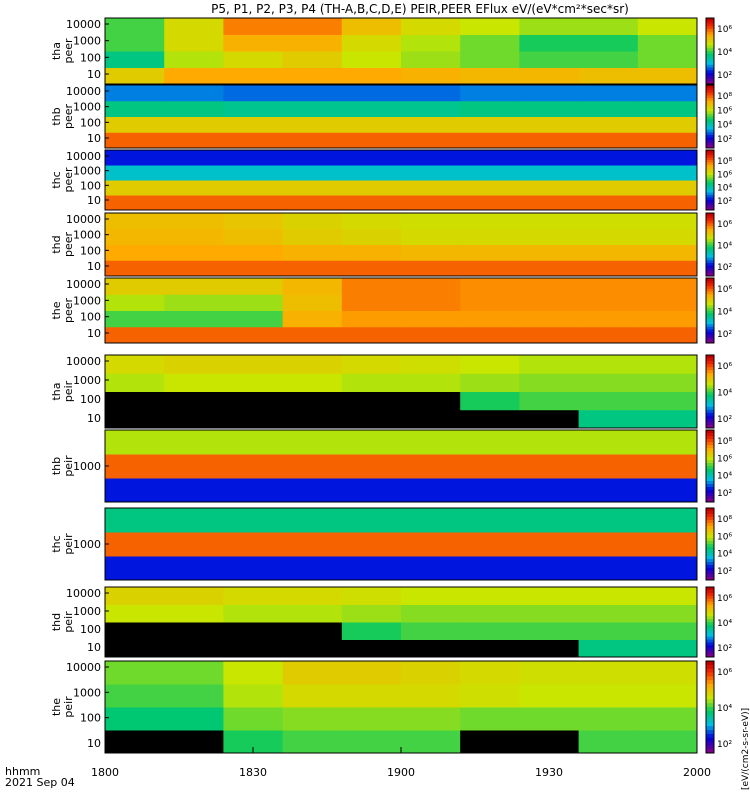 This screenshot has width=750, height=800. What do you see at coordinates (391, 244) in the screenshot?
I see `panel-thd-peer: 10000 1000 100 10 thdpeer 10⁶ 10⁴ 10²` at bounding box center [391, 244].